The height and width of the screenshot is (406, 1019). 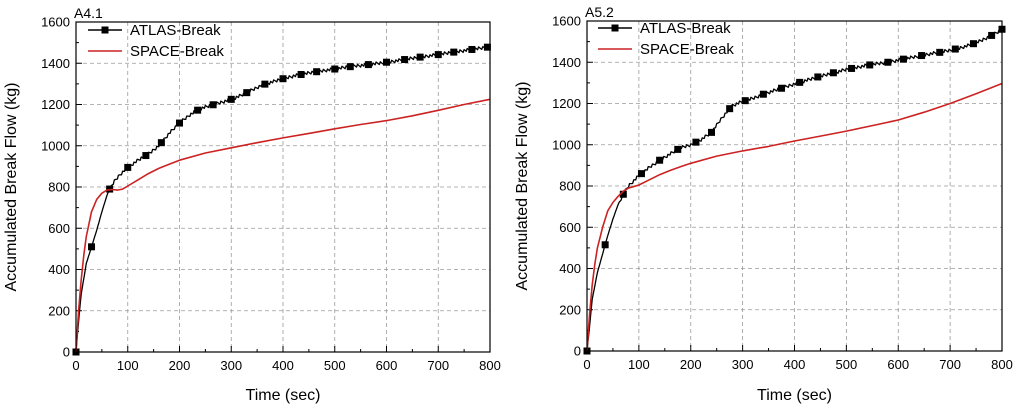 I want to click on panel-title: A4.1, so click(x=88, y=13).